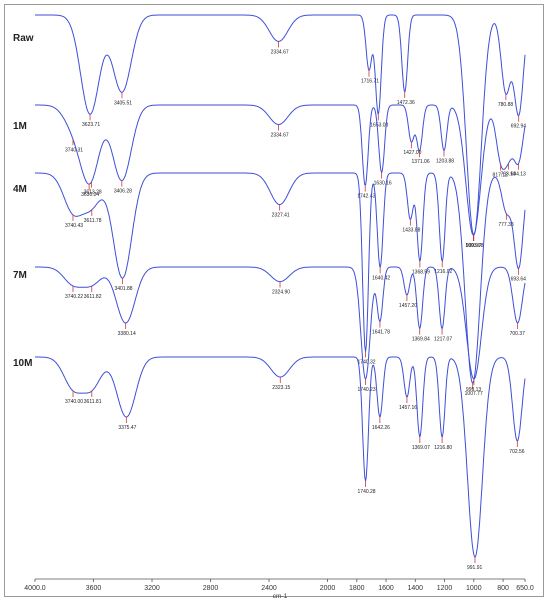 The width and height of the screenshot is (550, 602). Describe the element at coordinates (20, 126) in the screenshot. I see `series-label: 1M` at that location.